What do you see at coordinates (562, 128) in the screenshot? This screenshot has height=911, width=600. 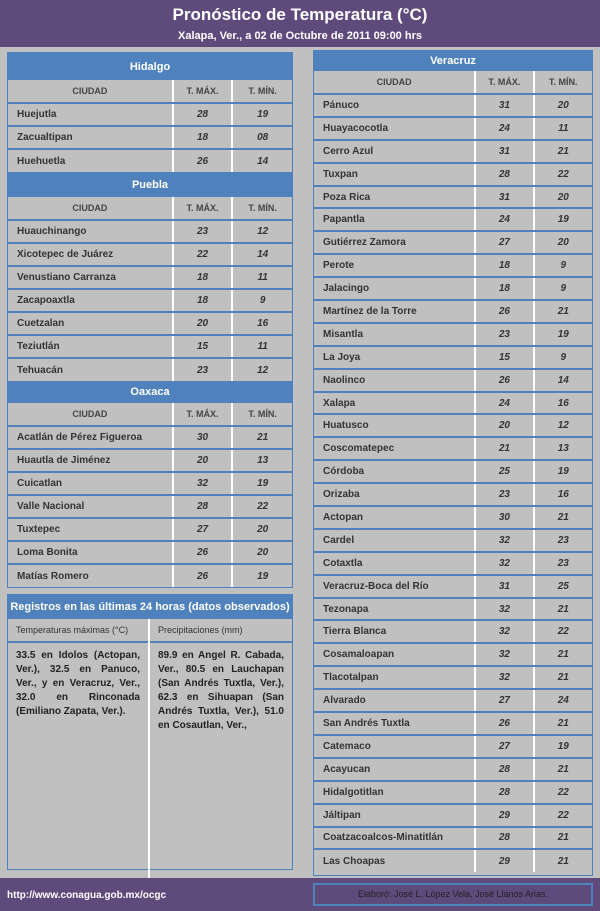 I see `min-temp: 11` at bounding box center [562, 128].